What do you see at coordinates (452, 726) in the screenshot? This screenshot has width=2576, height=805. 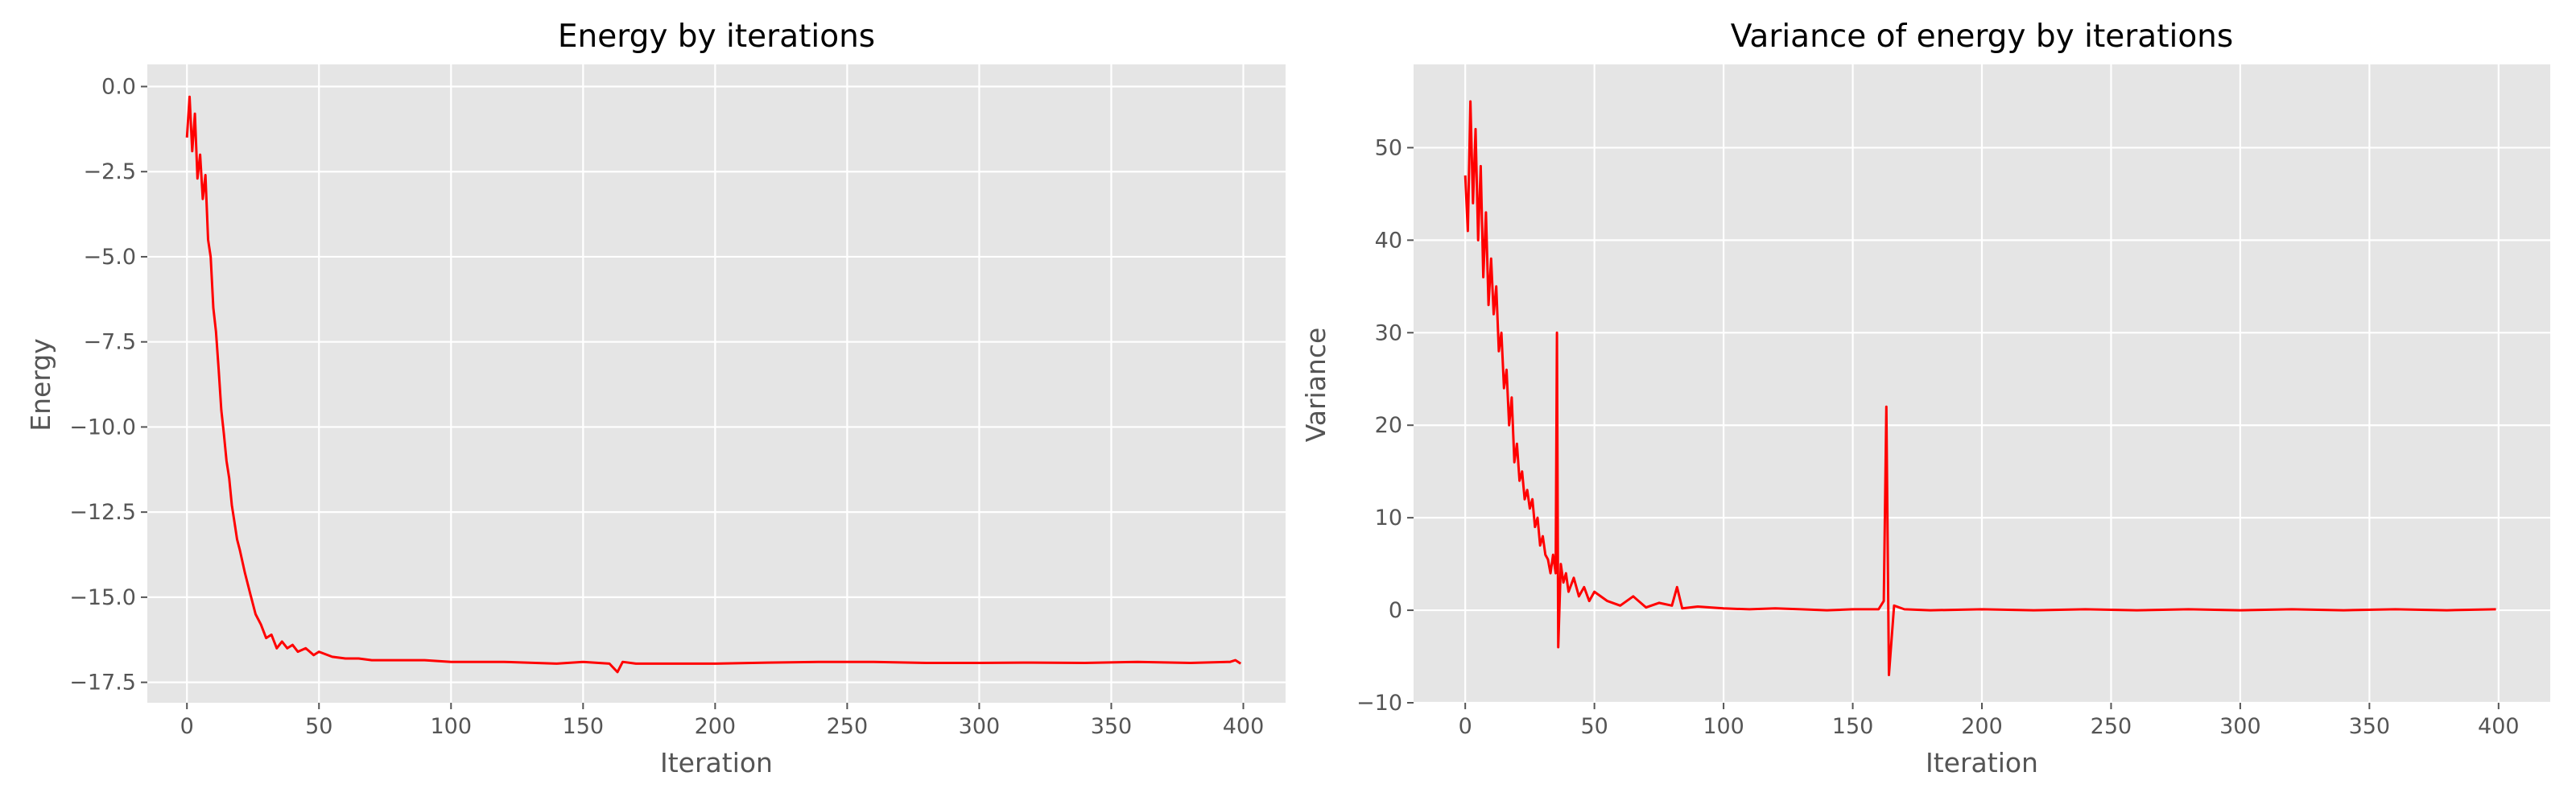 I see `energy-x-tick-label: 100` at bounding box center [452, 726].